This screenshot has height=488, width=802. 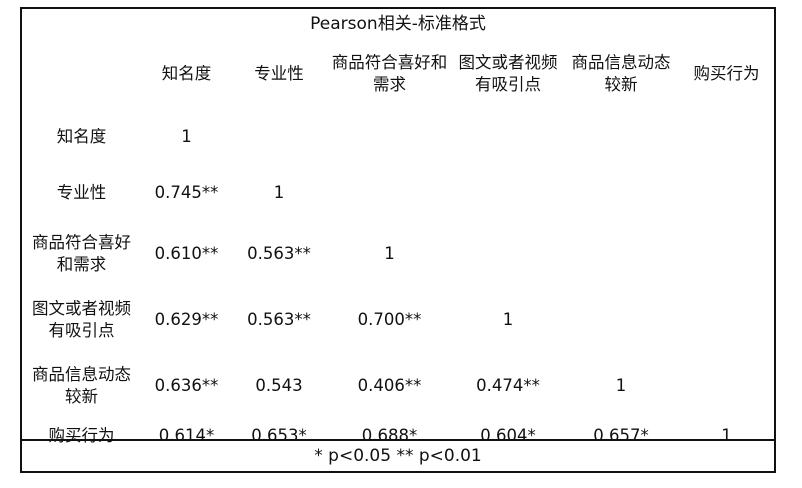 I want to click on table-row: 图文或者视频有吸引点 0.629** 0.563** 0.700** 1, so click(x=398, y=320).